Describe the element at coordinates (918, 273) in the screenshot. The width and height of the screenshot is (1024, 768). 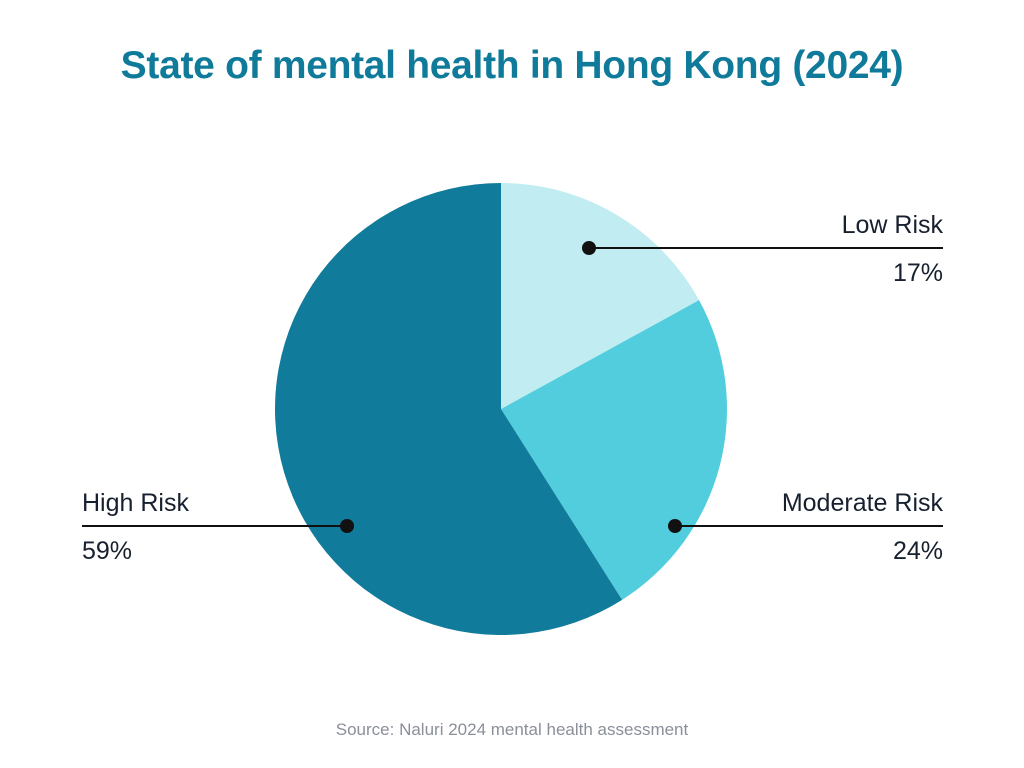
I see `slice-value-low-risk: 17%` at that location.